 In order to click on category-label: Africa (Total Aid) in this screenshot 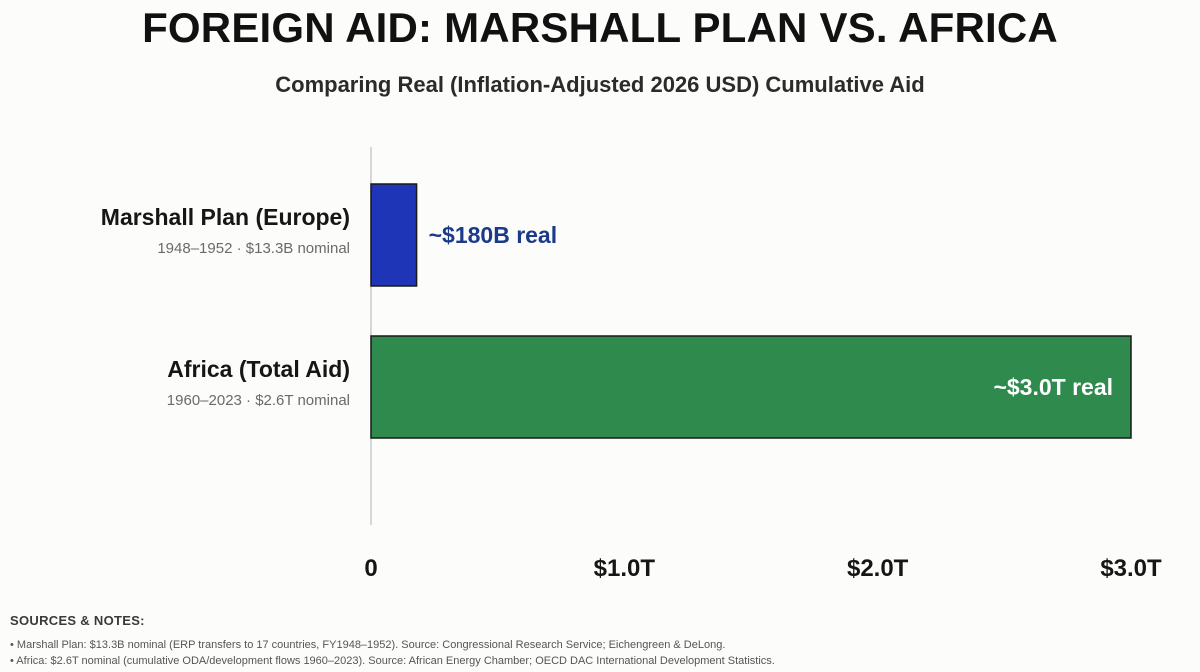, I will do `click(258, 369)`.